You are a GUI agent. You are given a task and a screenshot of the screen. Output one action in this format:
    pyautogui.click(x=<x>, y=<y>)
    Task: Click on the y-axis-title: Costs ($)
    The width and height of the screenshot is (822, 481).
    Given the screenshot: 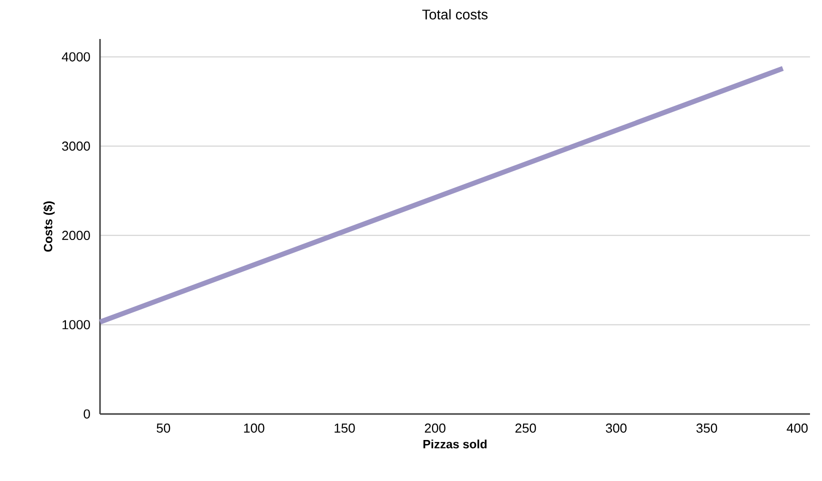 What is the action you would take?
    pyautogui.click(x=49, y=226)
    